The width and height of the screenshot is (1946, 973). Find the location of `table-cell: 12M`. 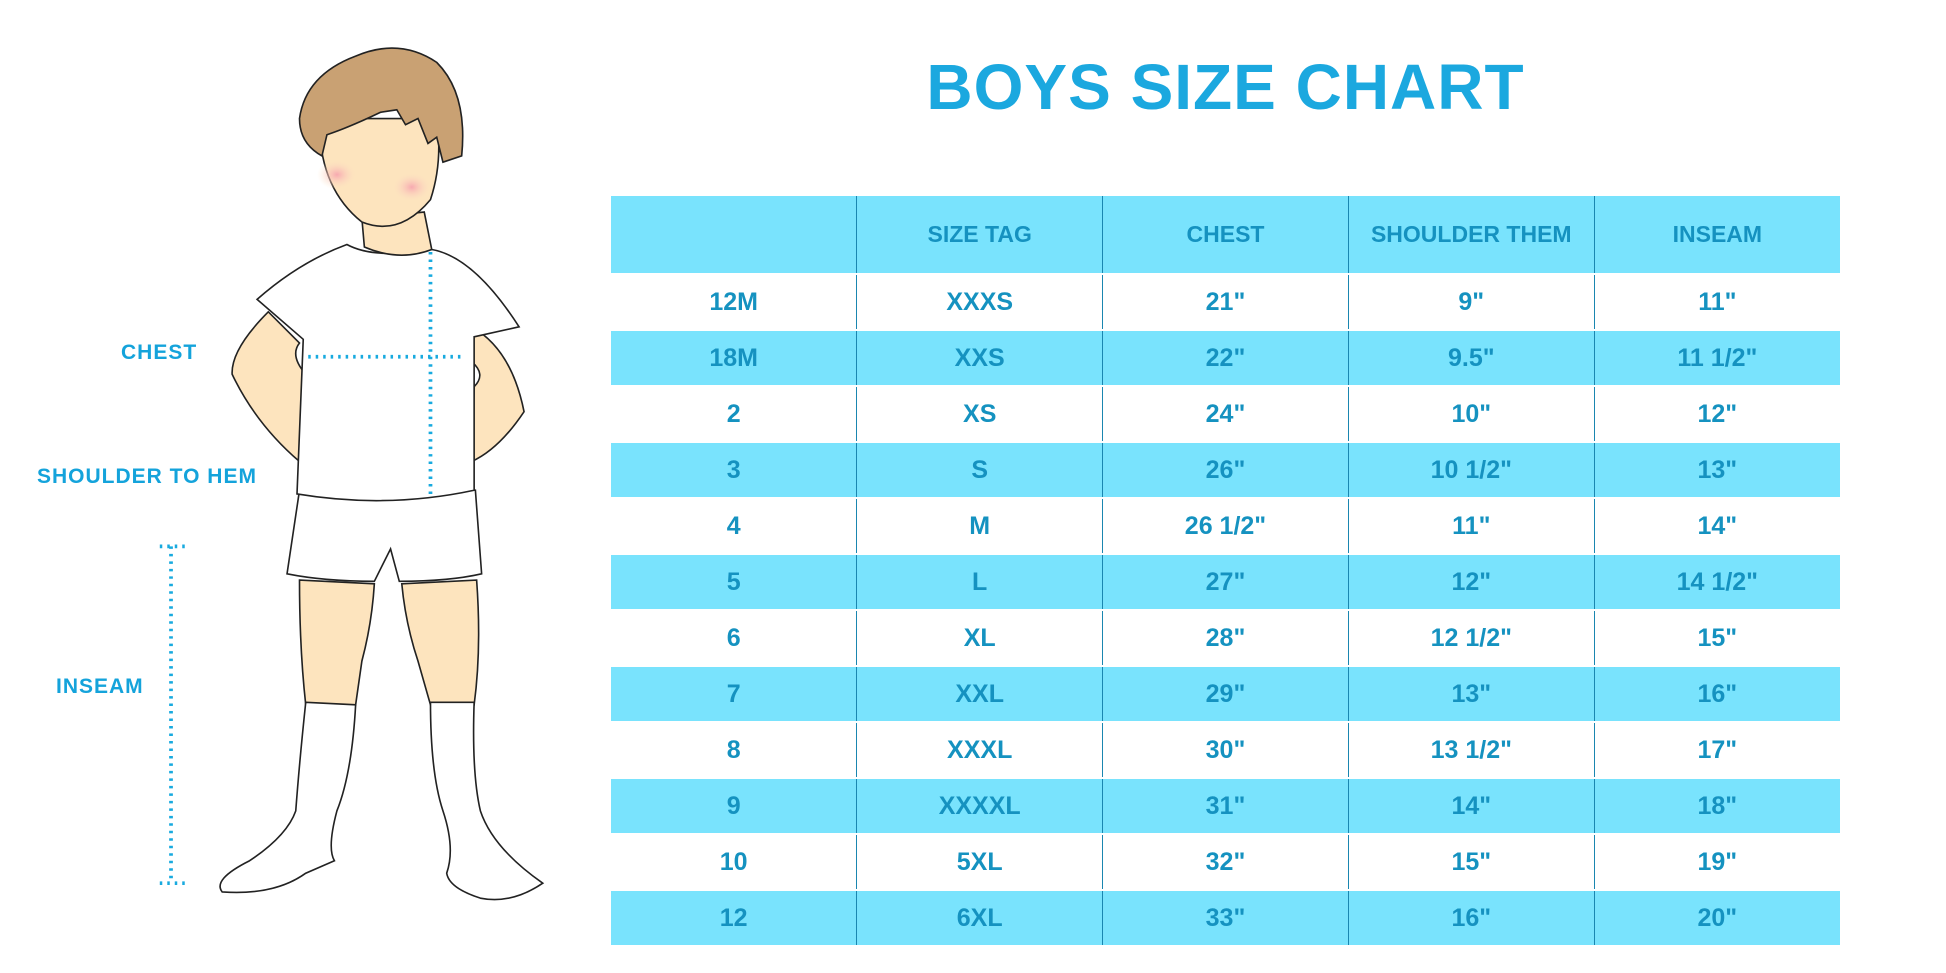

table-cell: 12M is located at coordinates (734, 301).